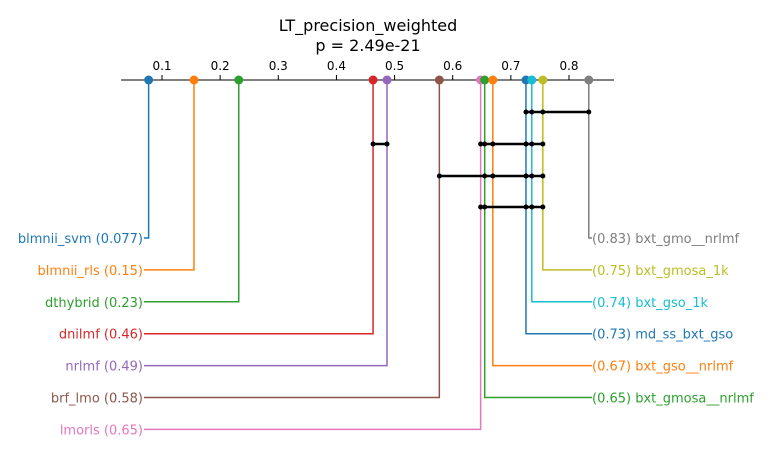 The height and width of the screenshot is (462, 774). Describe the element at coordinates (97, 399) in the screenshot. I see `method-label: brf_lmo (0.58)` at that location.